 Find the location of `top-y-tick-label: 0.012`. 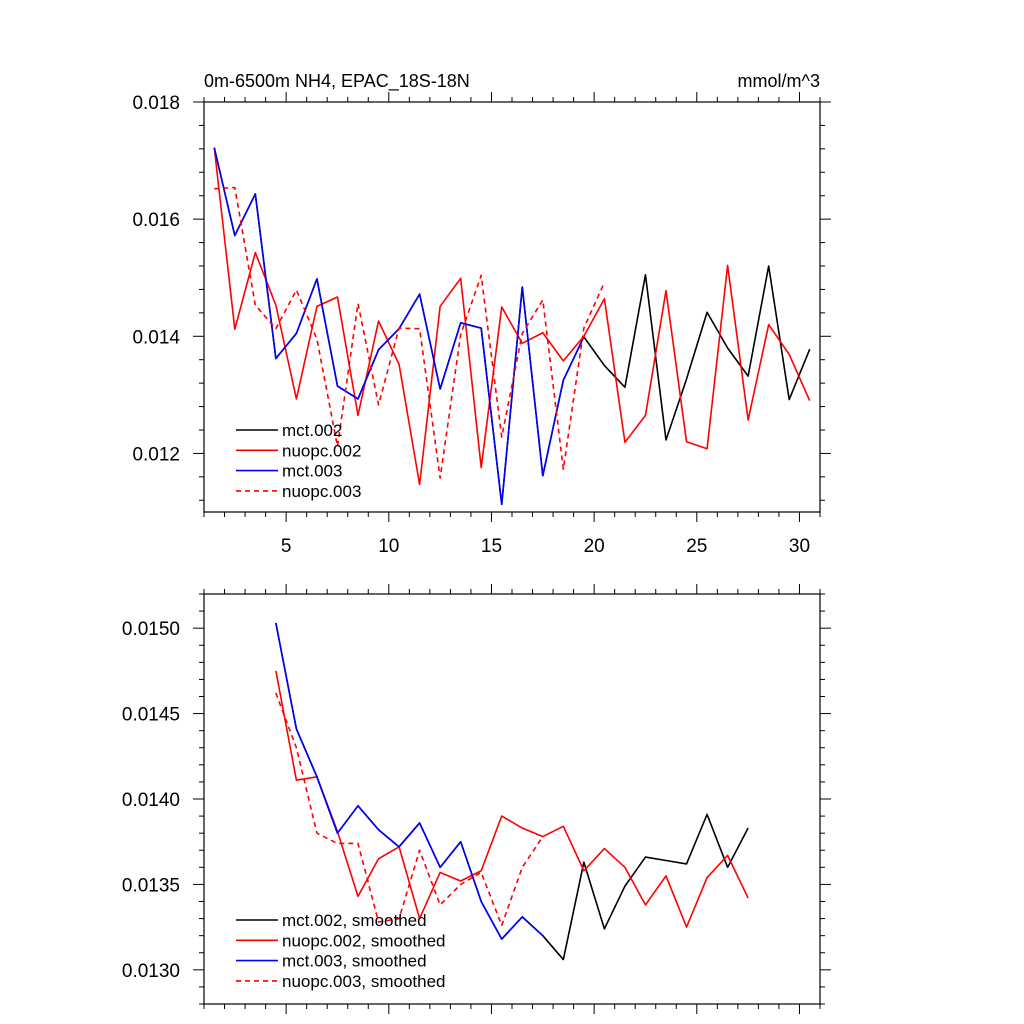

top-y-tick-label: 0.012 is located at coordinates (156, 454).